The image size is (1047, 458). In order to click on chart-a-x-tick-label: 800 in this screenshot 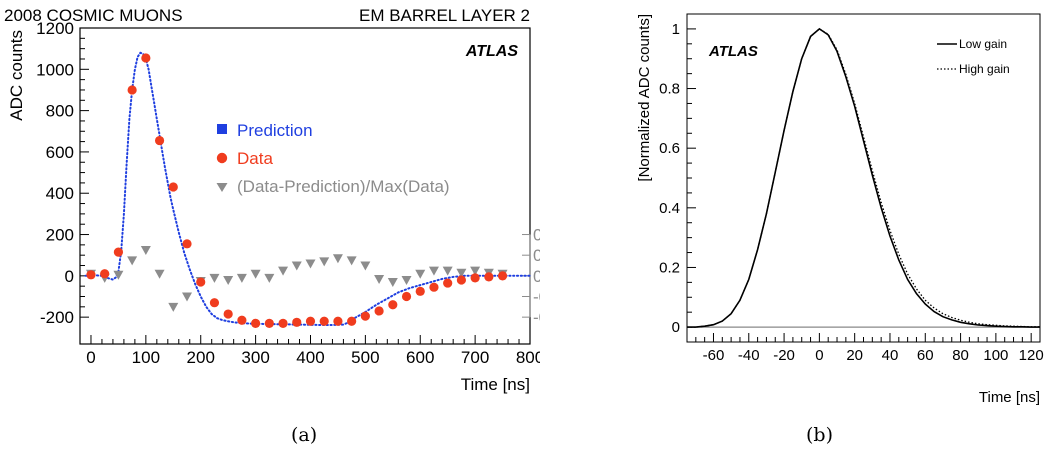, I will do `click(528, 357)`.